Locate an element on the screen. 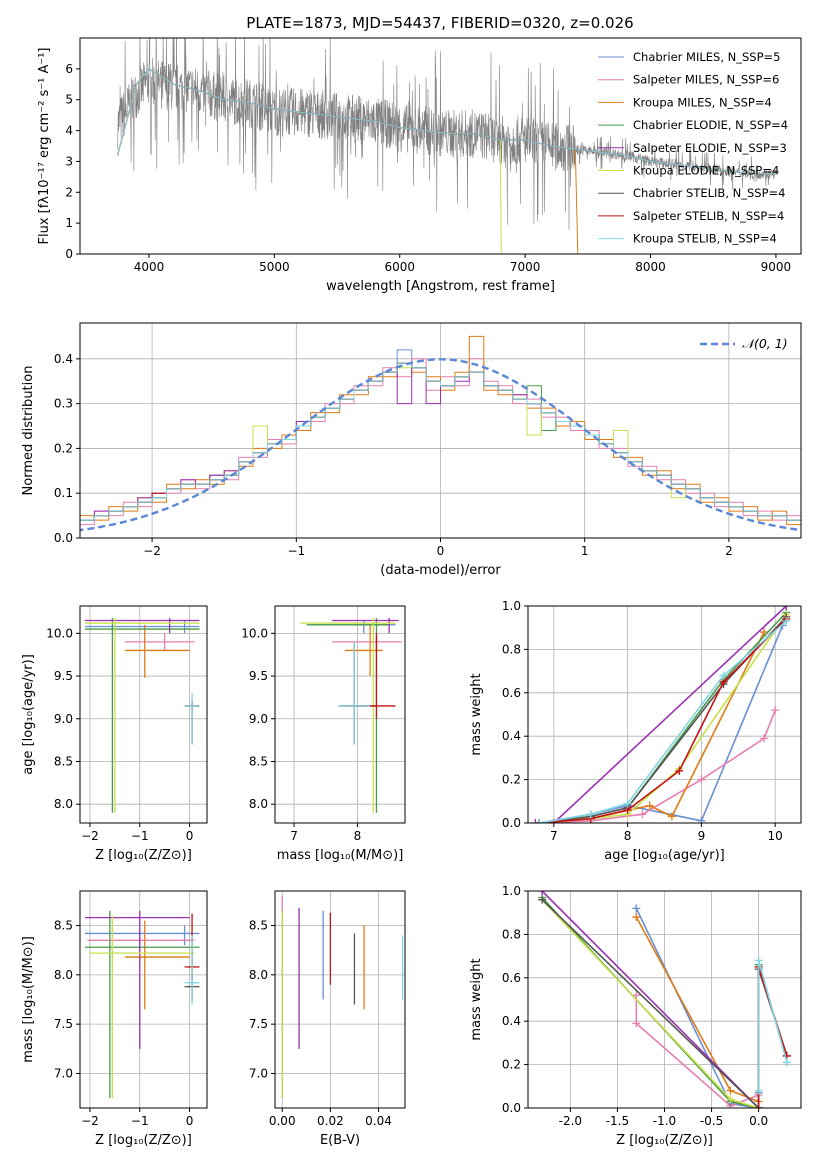 The image size is (819, 1170). x-tick-label: 8000 is located at coordinates (650, 267).